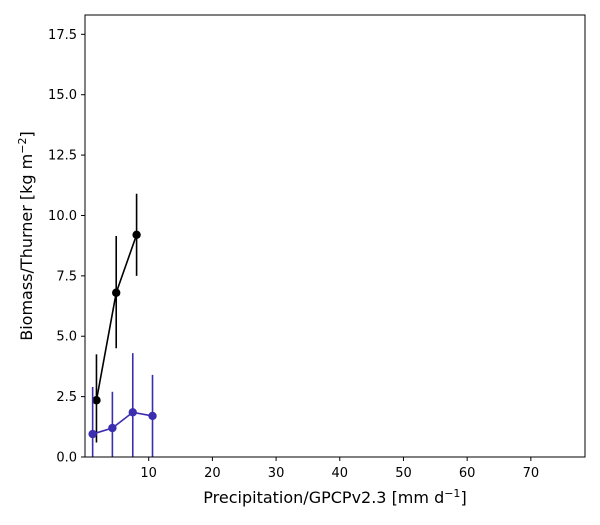 The image size is (600, 525). I want to click on y-tick-label: 7.5, so click(66, 276).